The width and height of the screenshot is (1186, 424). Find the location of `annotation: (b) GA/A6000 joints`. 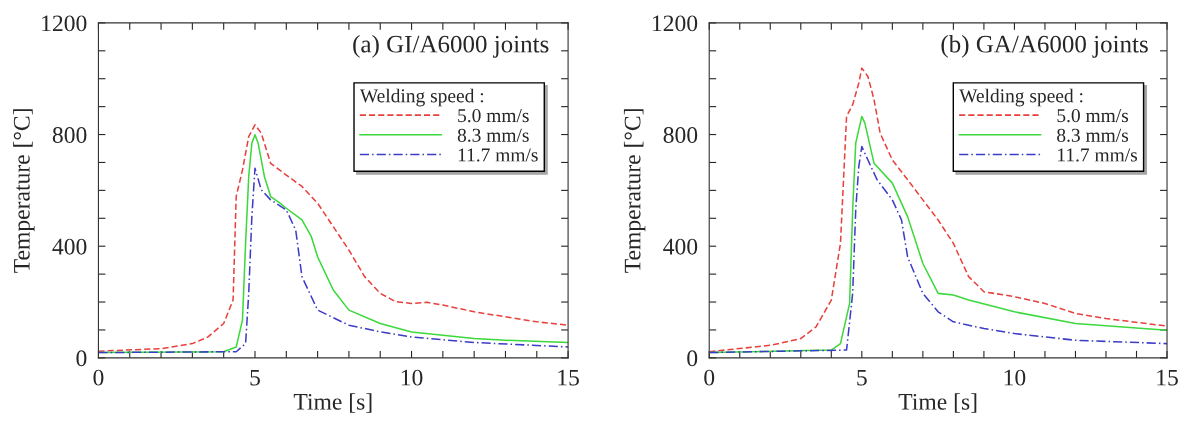

annotation: (b) GA/A6000 joints is located at coordinates (1044, 46).